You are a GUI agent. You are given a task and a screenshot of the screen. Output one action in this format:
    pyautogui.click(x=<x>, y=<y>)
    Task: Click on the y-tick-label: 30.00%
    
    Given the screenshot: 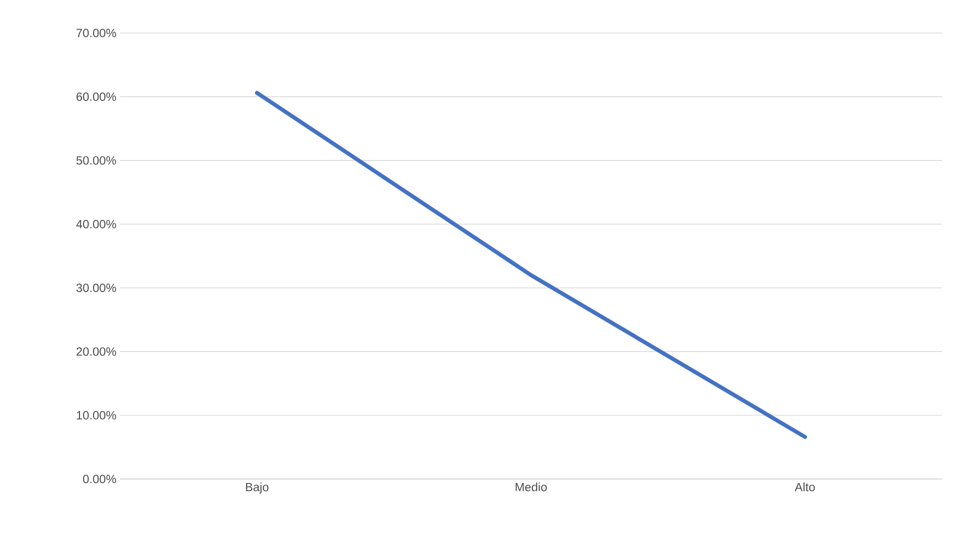 What is the action you would take?
    pyautogui.click(x=96, y=288)
    